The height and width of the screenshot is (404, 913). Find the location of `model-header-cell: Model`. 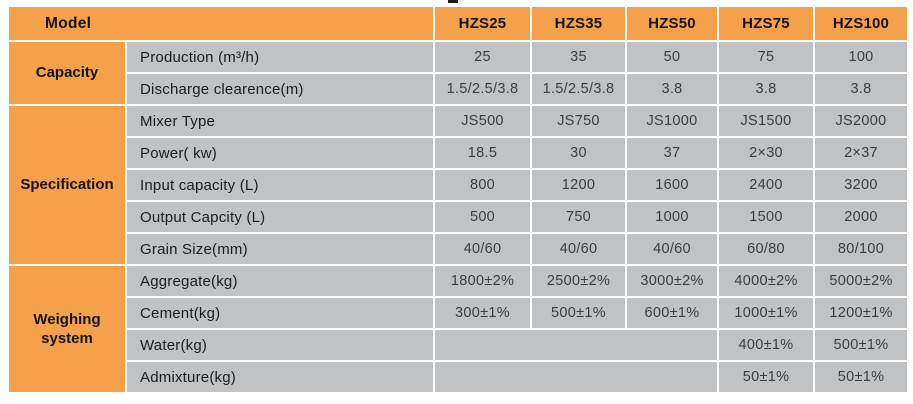

model-header-cell: Model is located at coordinates (221, 23).